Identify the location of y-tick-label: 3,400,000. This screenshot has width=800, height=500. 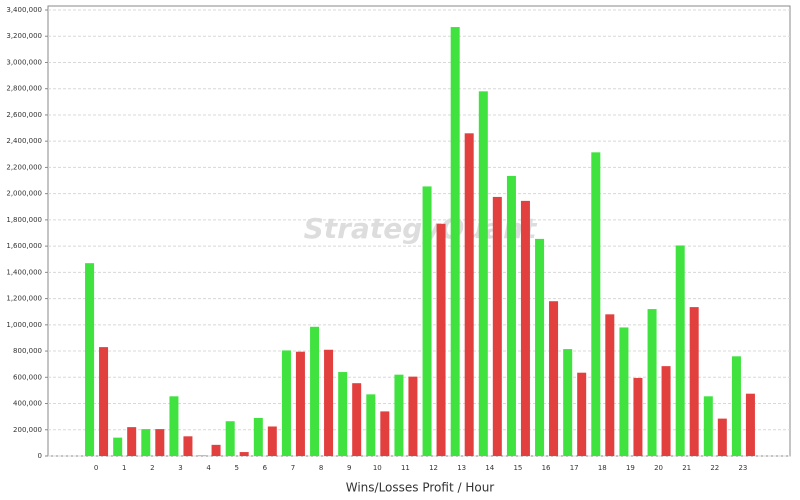
(24, 10).